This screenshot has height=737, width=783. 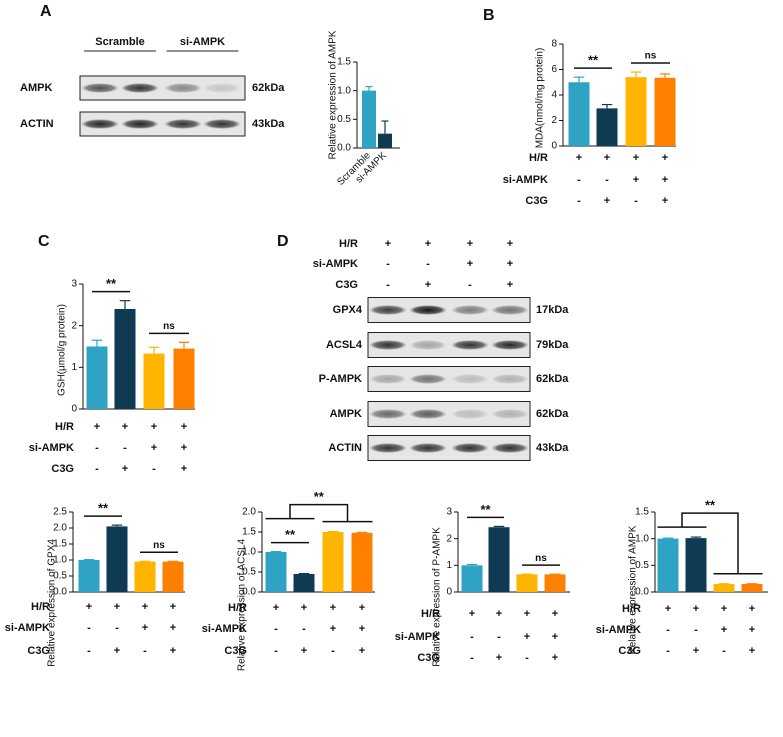 I want to click on blot-size-label: 62kDa, so click(x=552, y=414).